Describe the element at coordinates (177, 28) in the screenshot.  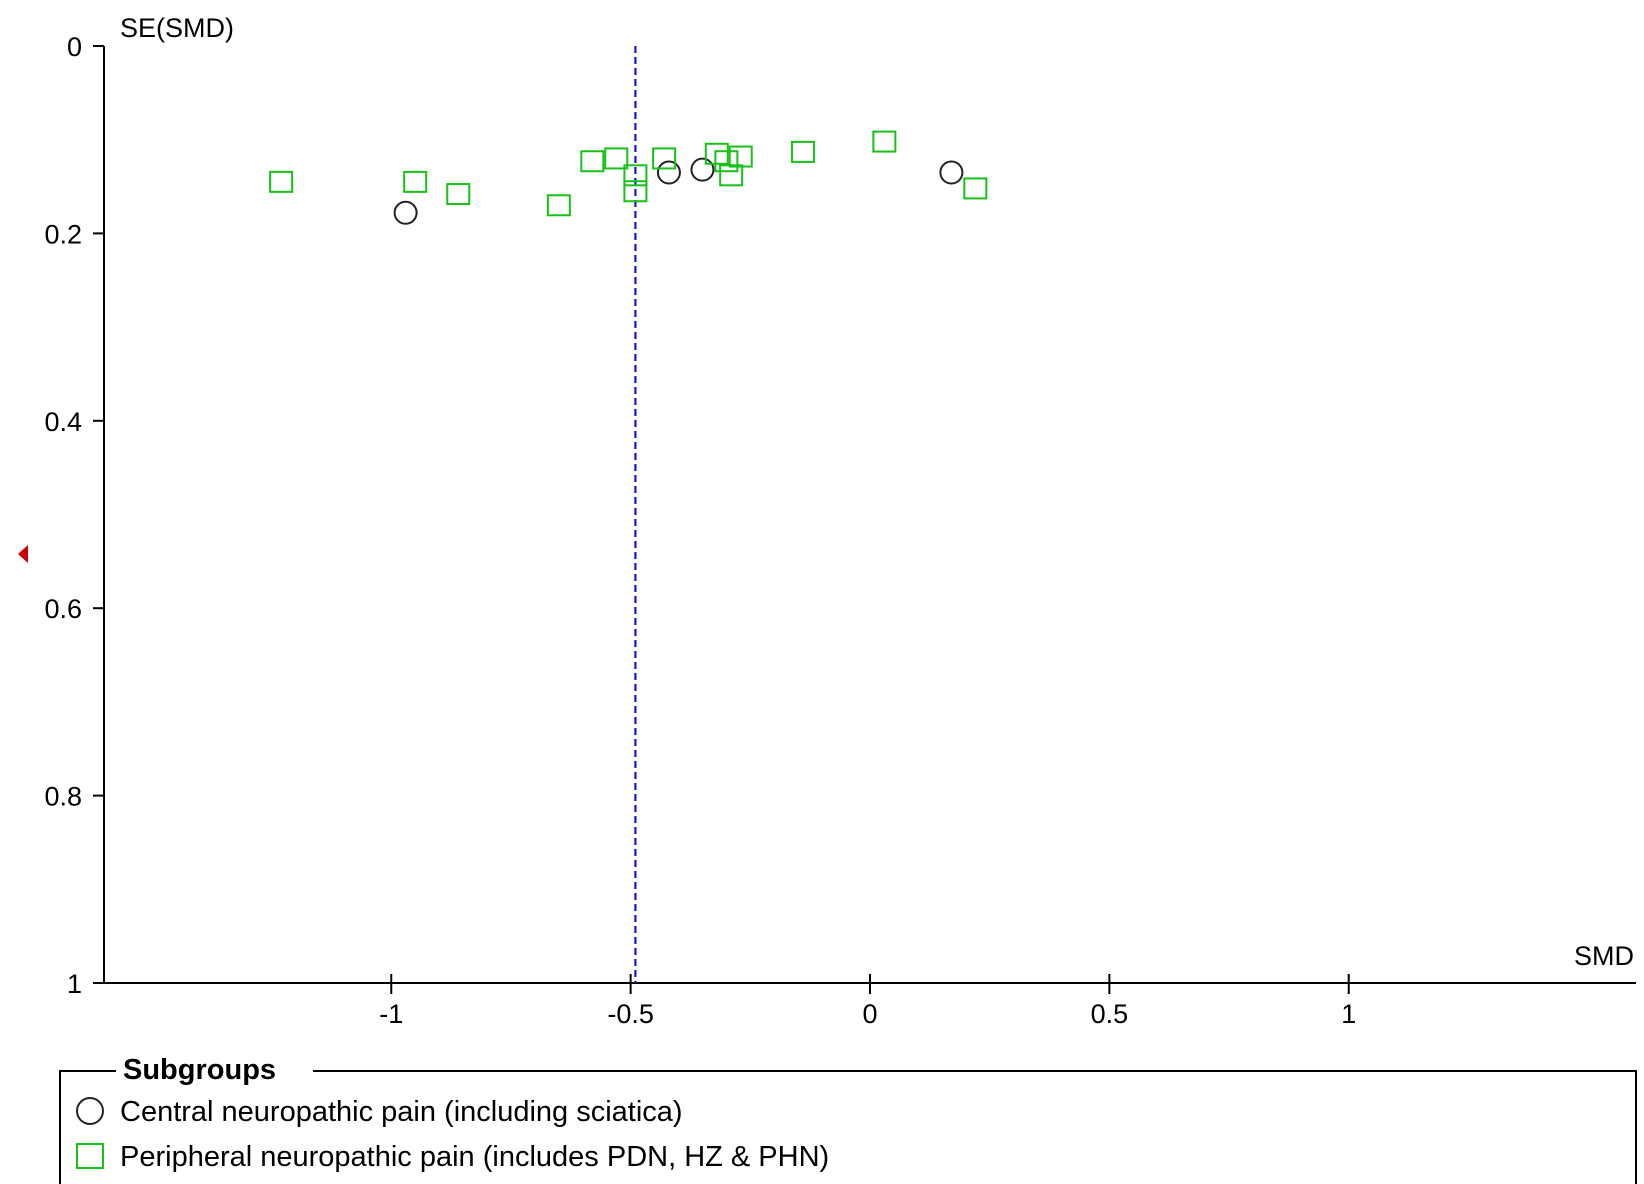
I see `y-axis-title: SE(SMD)` at that location.